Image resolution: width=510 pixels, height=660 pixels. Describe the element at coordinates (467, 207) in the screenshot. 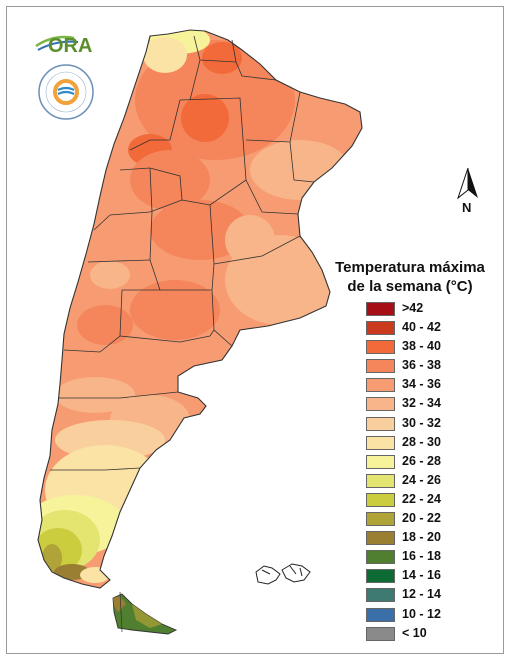

I see `north-label: N` at that location.